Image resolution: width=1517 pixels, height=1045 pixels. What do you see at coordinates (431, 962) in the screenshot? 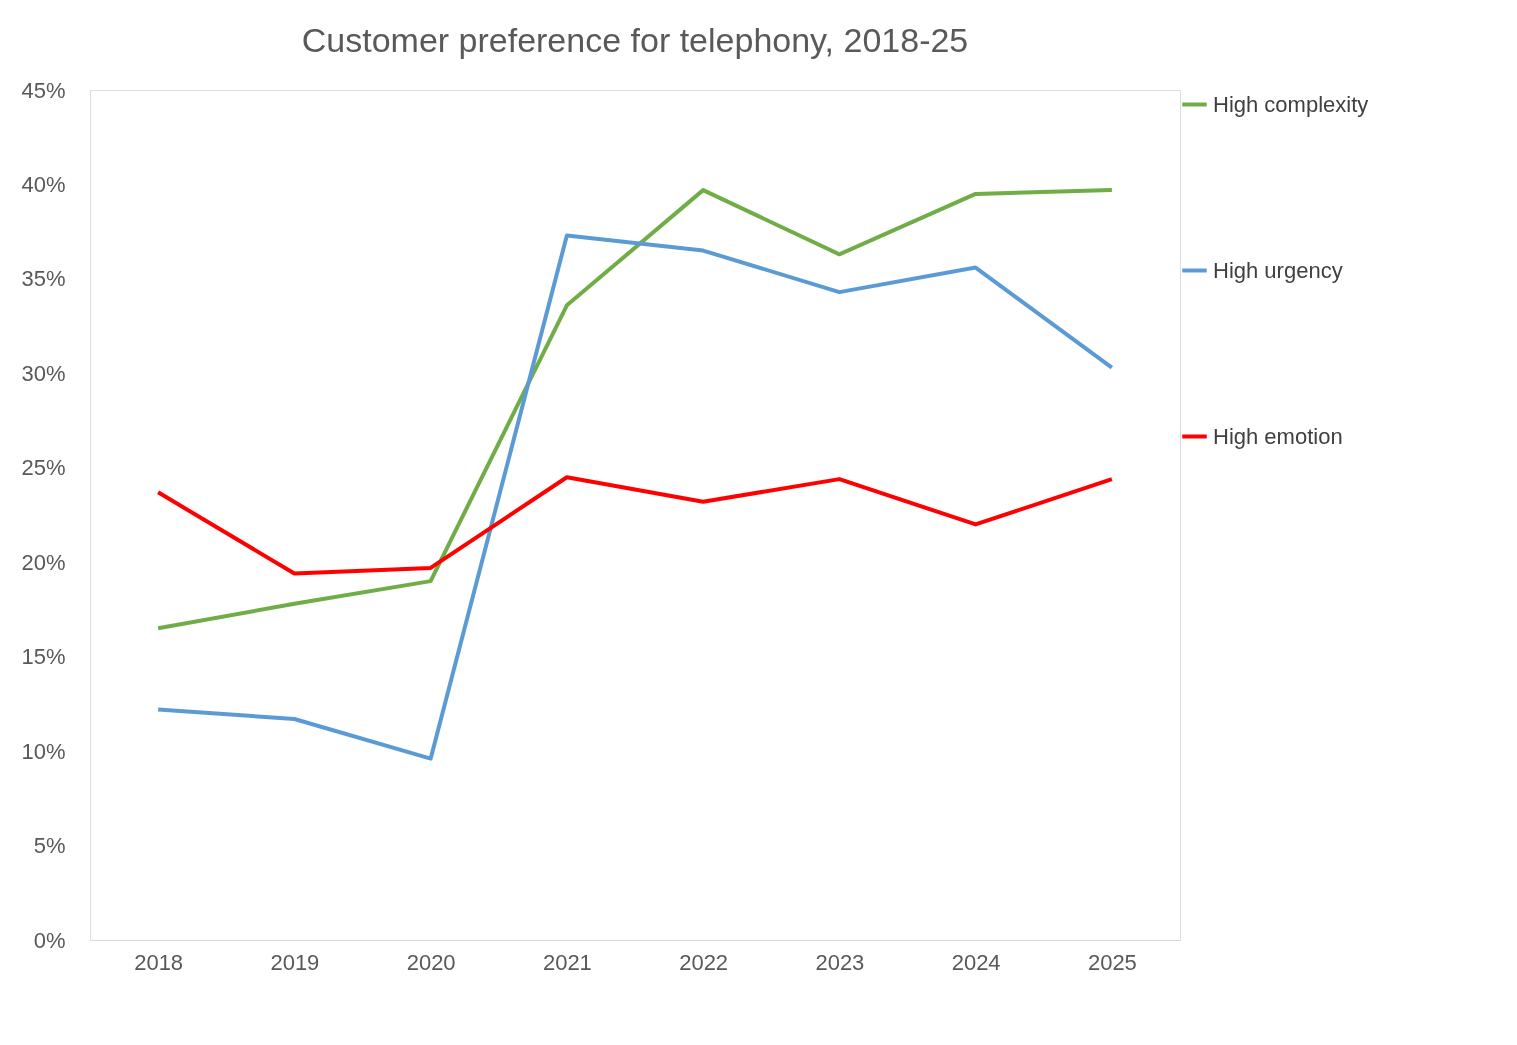
I see `x-tick-label: 2020` at bounding box center [431, 962].